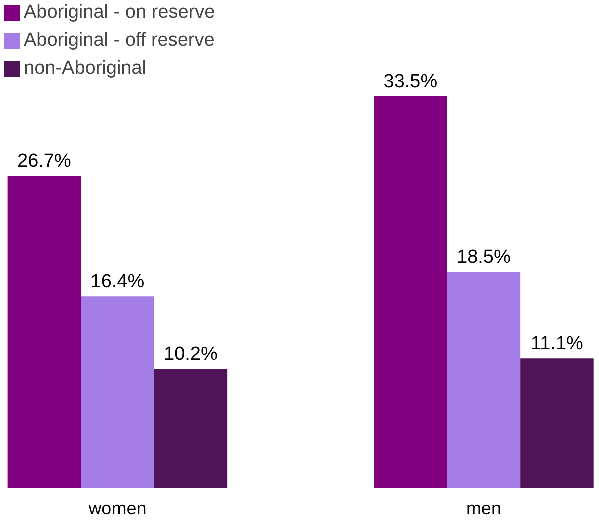 Image resolution: width=599 pixels, height=521 pixels. I want to click on data-label: 26.7%, so click(45, 161).